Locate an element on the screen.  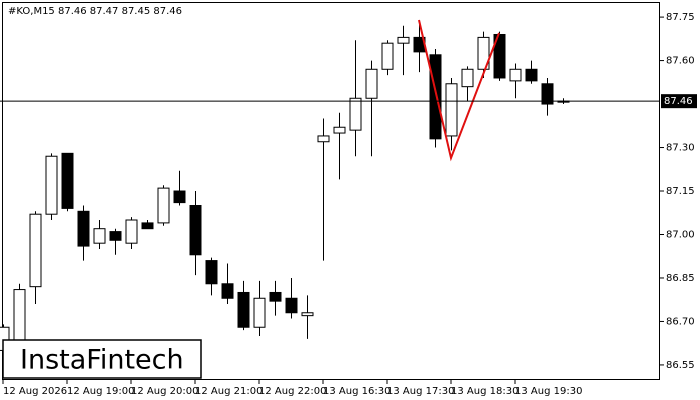
watermark-box is located at coordinates (102, 359).